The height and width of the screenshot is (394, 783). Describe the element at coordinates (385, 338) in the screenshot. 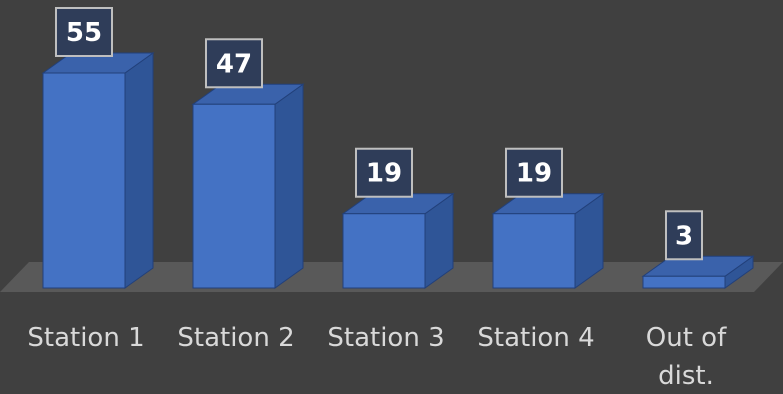

I see `category-label: Station 3` at that location.